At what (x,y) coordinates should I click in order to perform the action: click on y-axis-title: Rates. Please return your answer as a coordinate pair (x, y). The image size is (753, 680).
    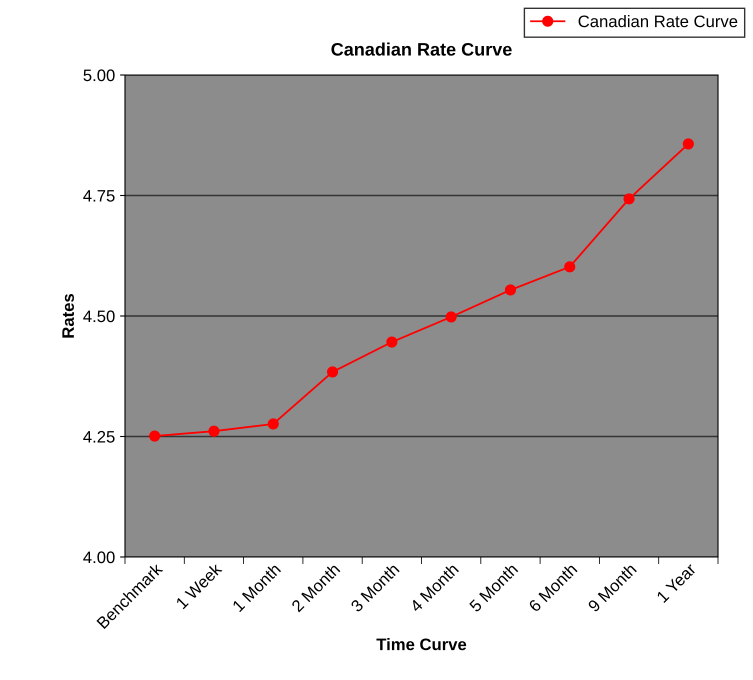
    Looking at the image, I should click on (68, 316).